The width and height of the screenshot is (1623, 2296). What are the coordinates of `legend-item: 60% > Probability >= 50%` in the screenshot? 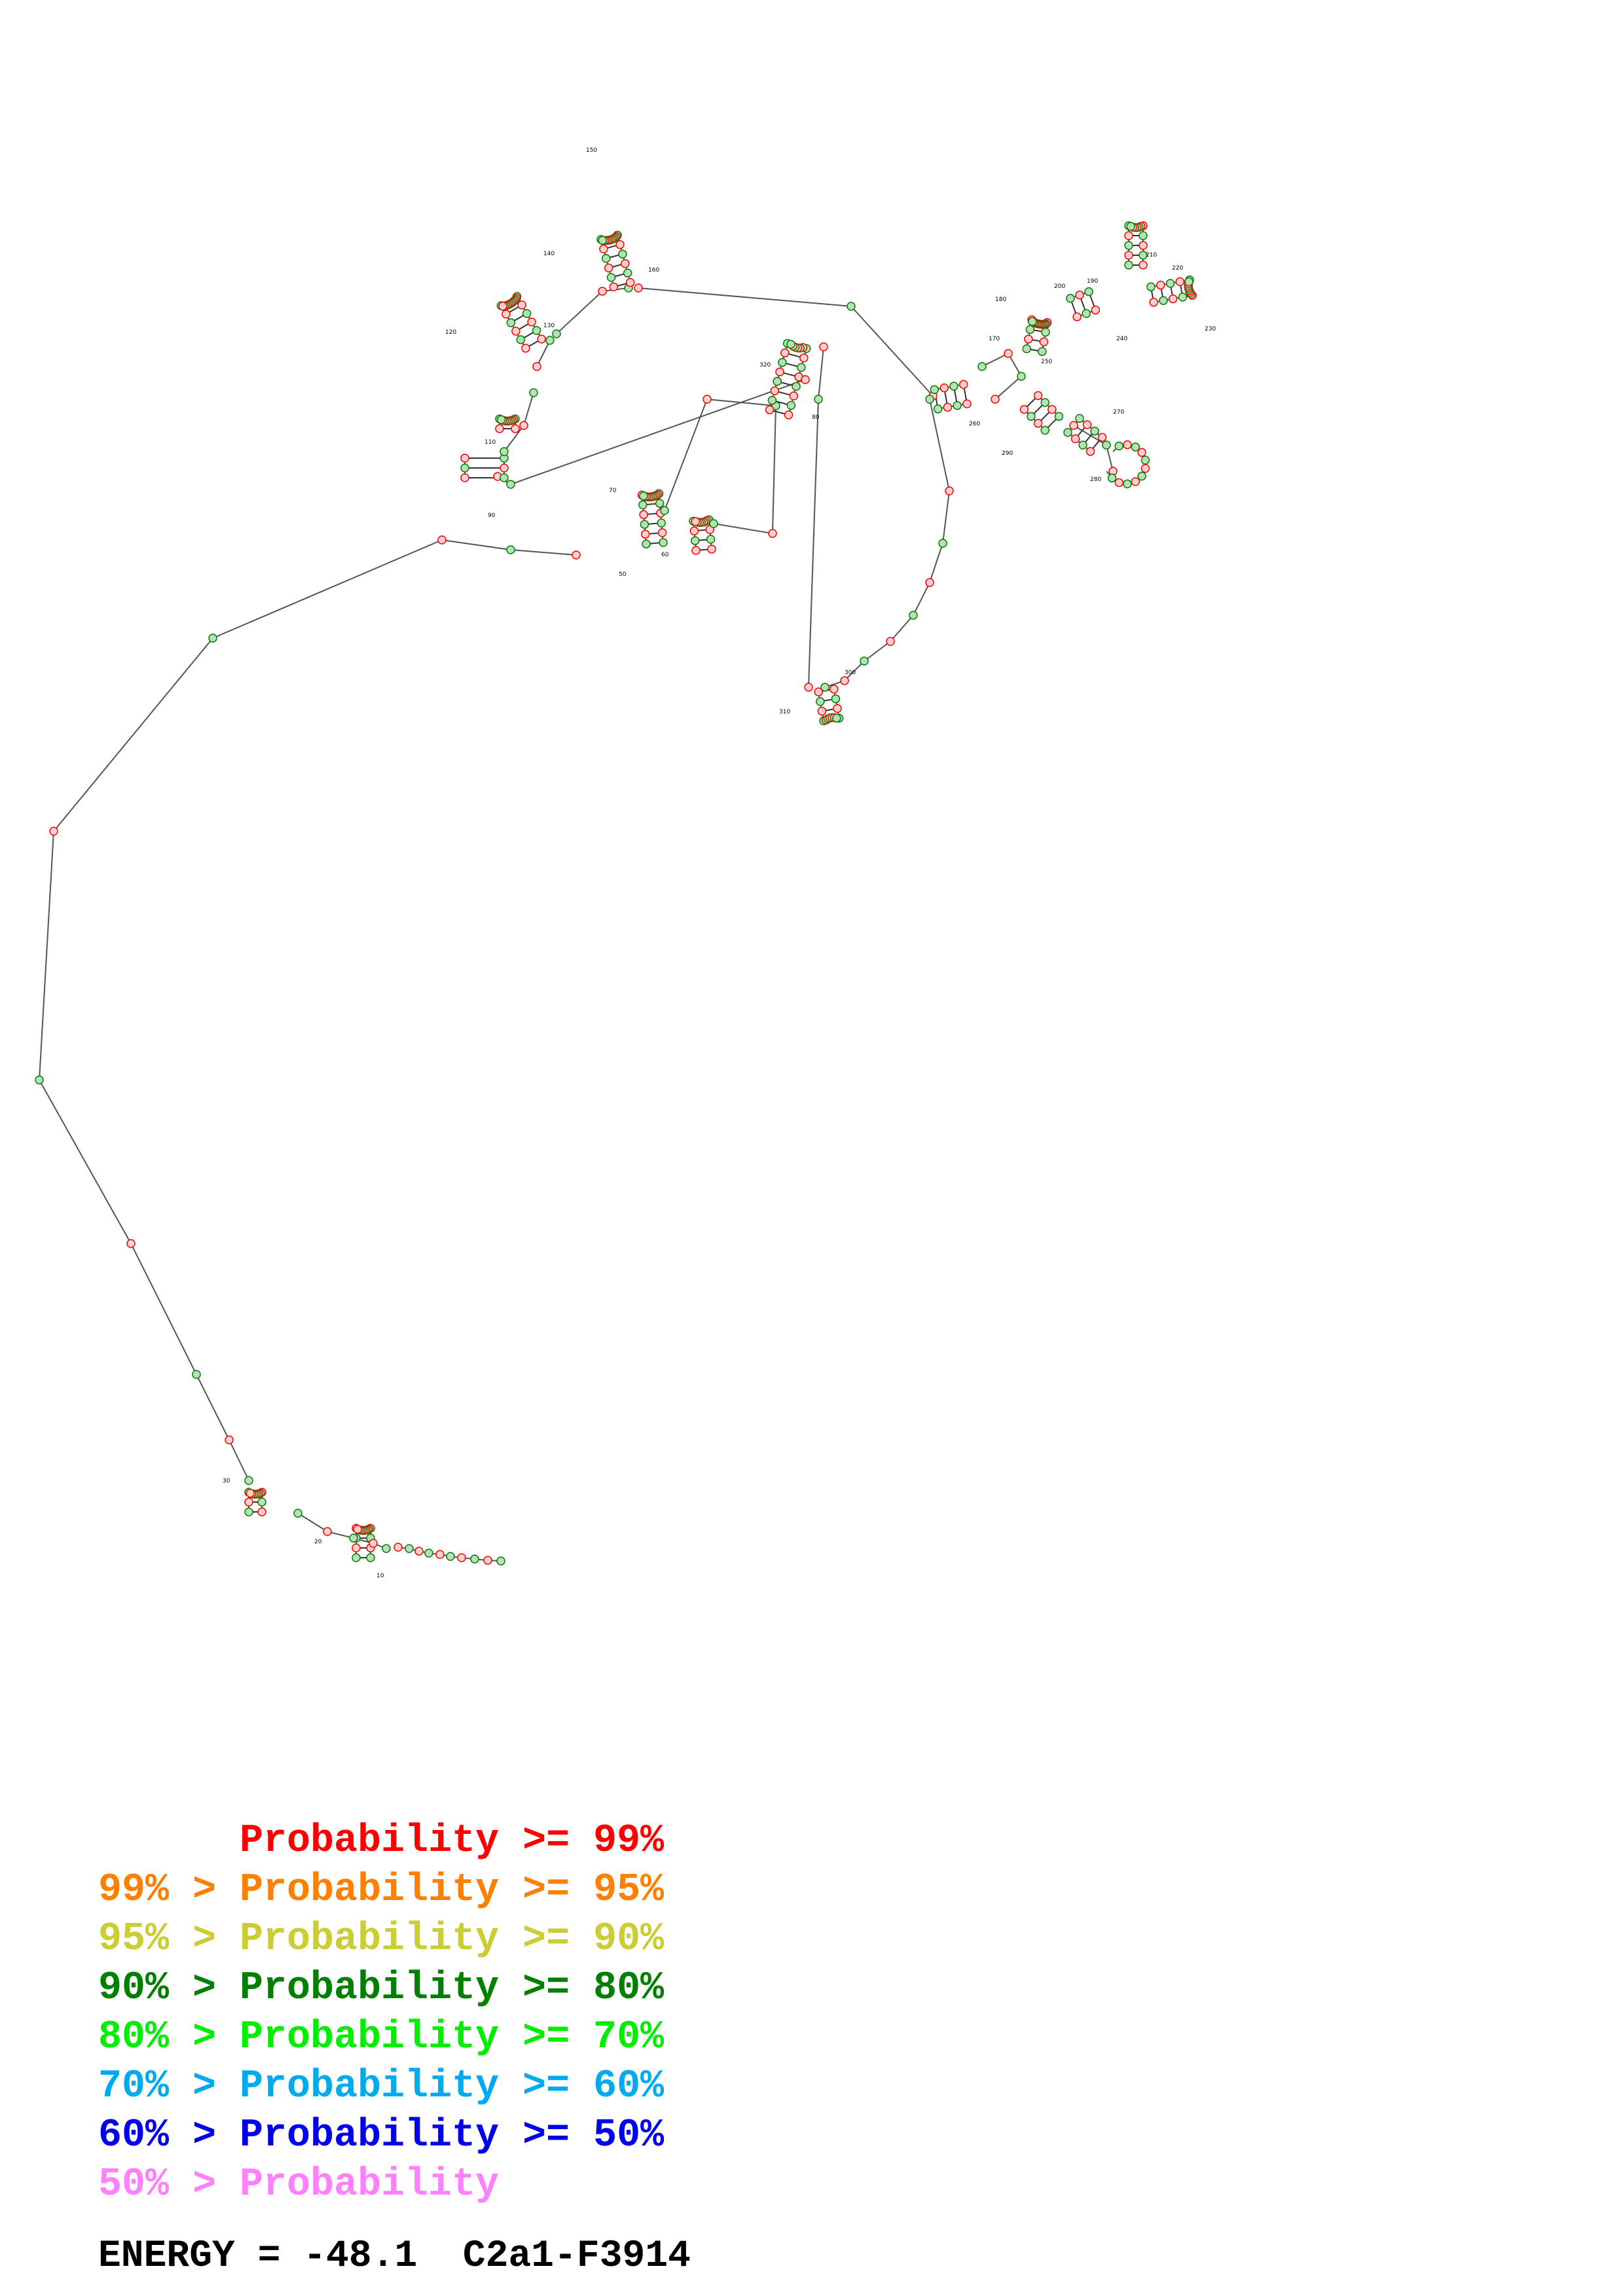 It's located at (381, 2135).